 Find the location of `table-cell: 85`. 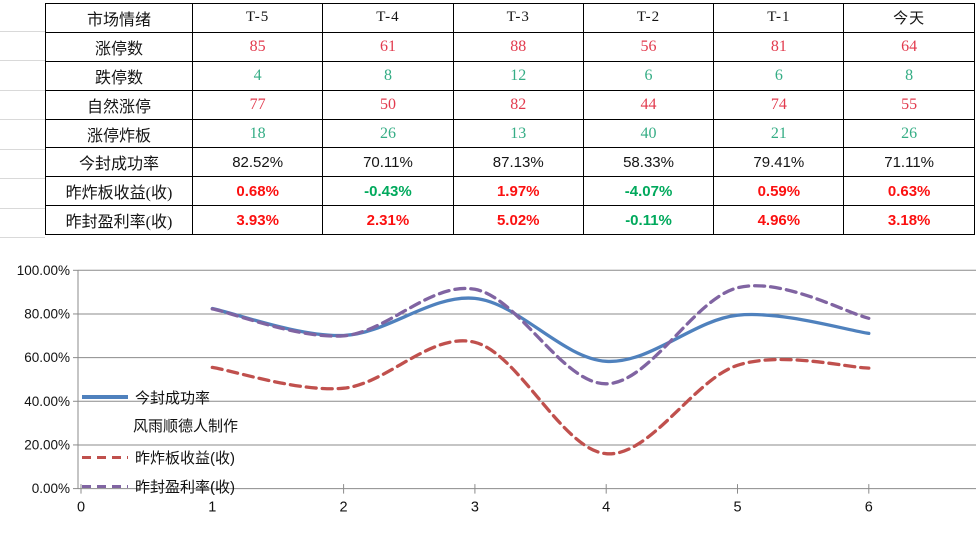

table-cell: 85 is located at coordinates (258, 47).